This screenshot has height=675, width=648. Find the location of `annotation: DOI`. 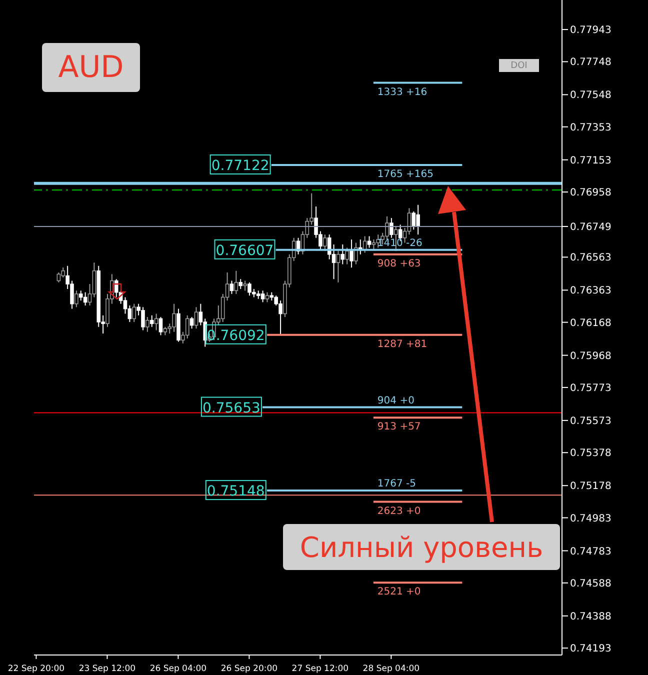

annotation: DOI is located at coordinates (519, 65).